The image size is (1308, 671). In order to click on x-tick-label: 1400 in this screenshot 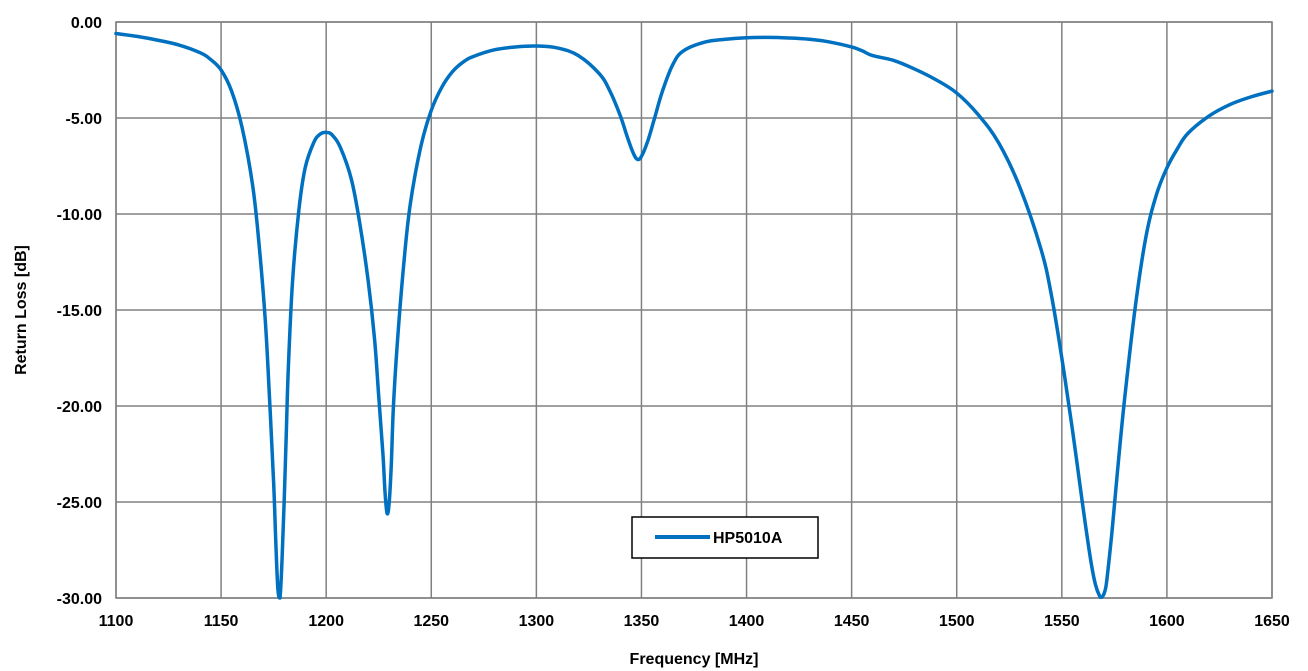, I will do `click(747, 621)`.